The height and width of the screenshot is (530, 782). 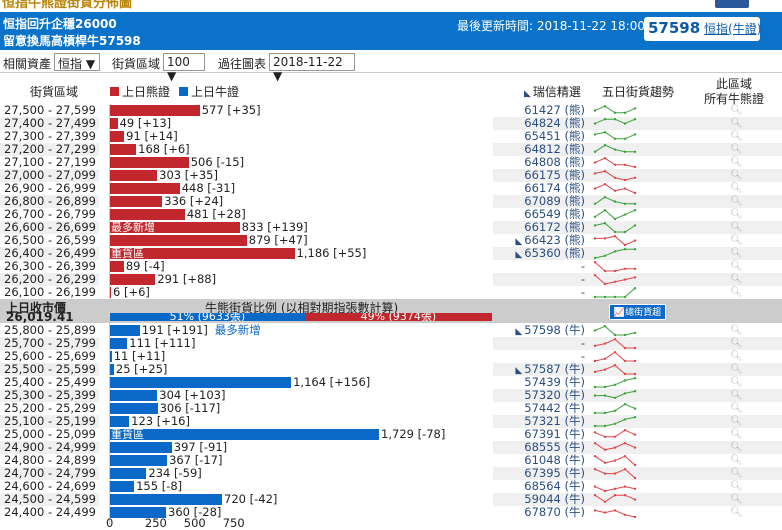 What do you see at coordinates (554, 447) in the screenshot?
I see `warrant-code-link: 68555 (牛)` at bounding box center [554, 447].